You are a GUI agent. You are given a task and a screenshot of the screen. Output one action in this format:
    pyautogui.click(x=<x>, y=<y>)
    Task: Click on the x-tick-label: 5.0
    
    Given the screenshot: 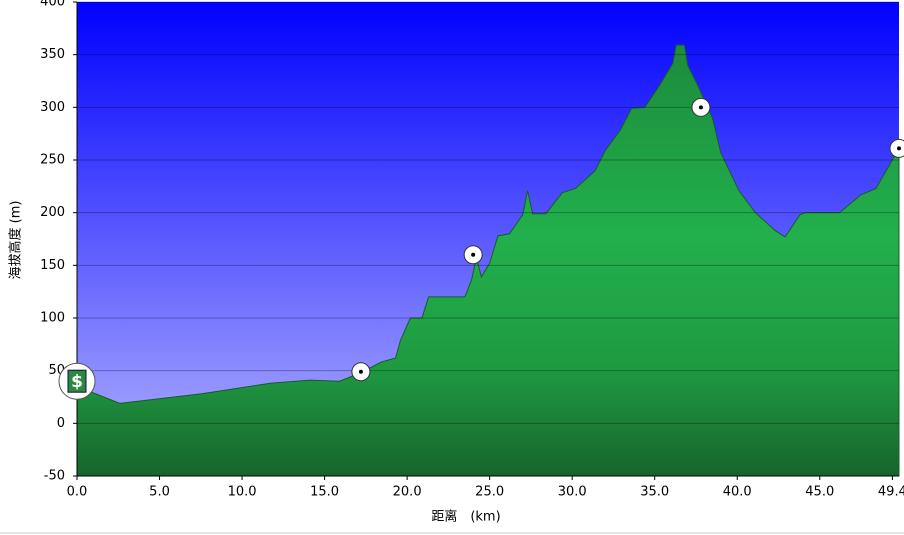 What is the action you would take?
    pyautogui.click(x=159, y=492)
    